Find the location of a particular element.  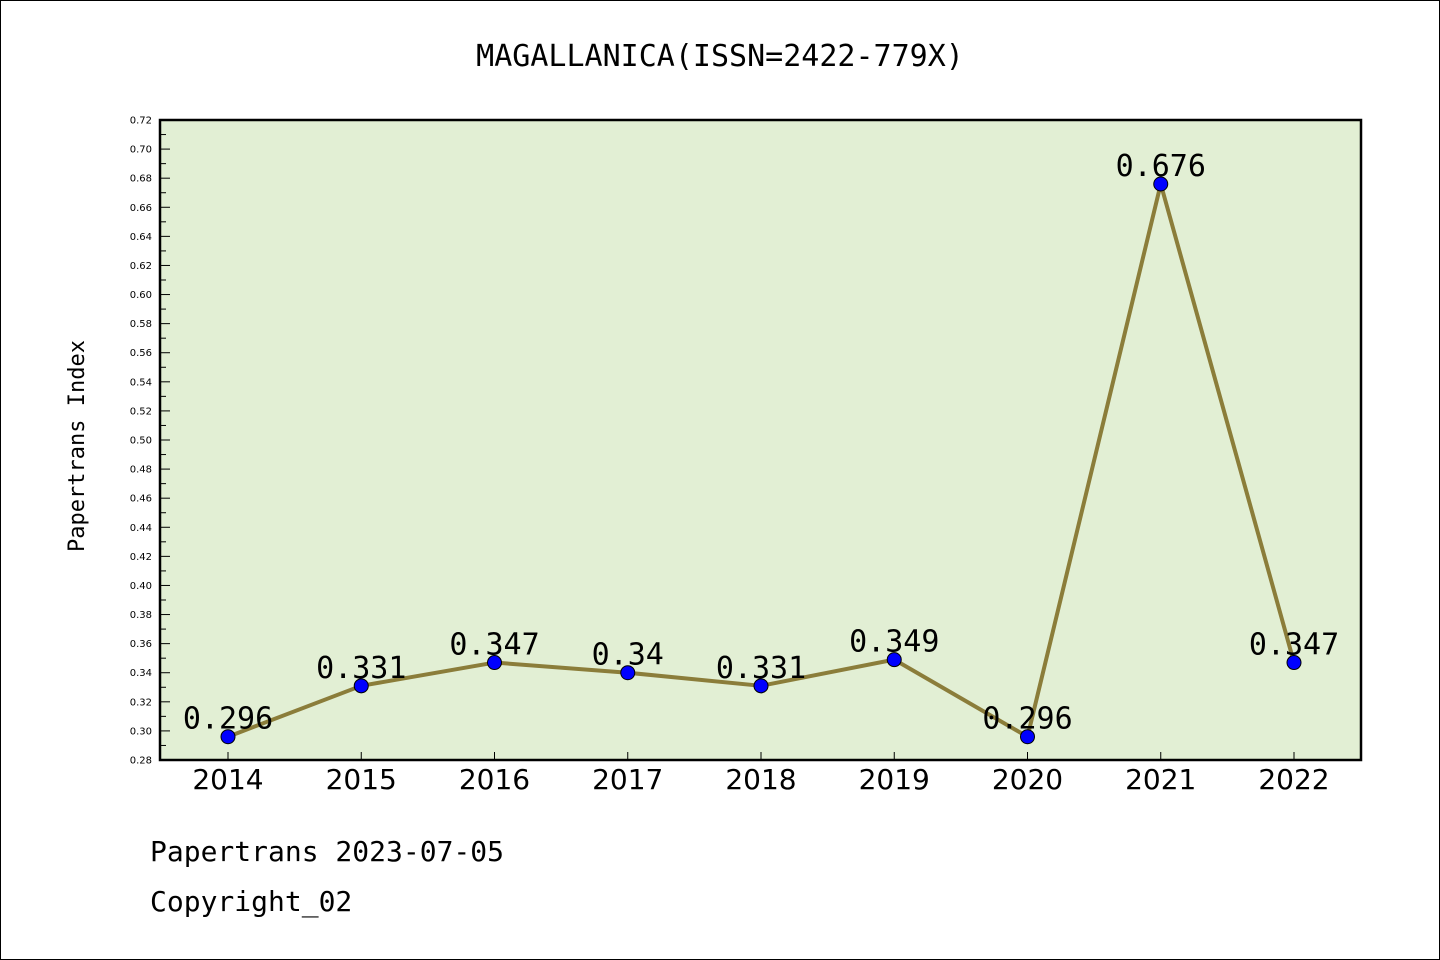

x-tick-label: 2017 is located at coordinates (627, 779).